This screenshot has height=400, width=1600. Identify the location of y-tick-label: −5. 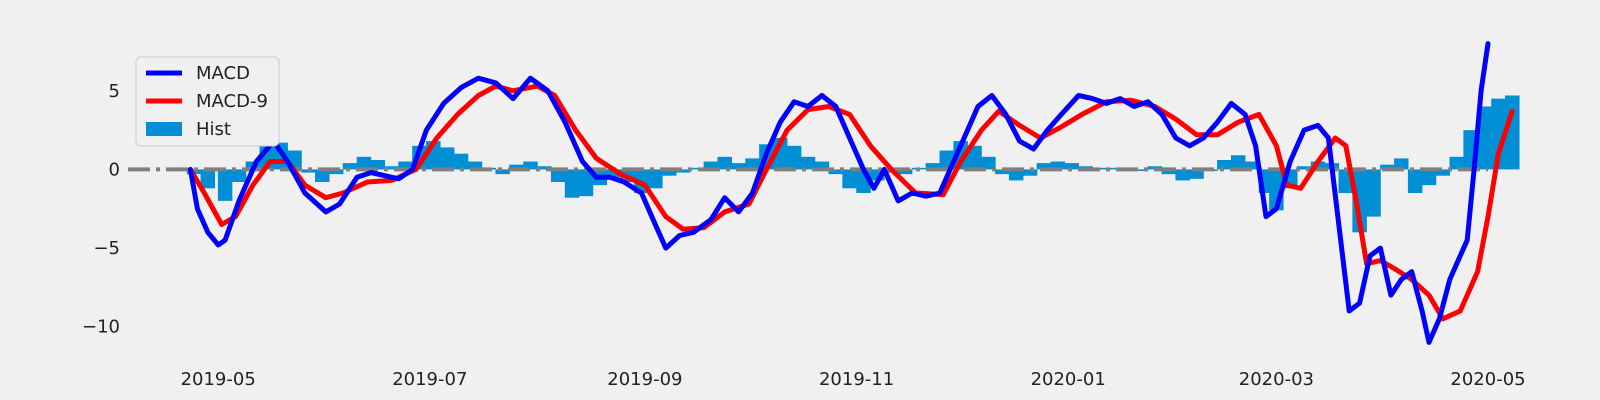
(106, 248).